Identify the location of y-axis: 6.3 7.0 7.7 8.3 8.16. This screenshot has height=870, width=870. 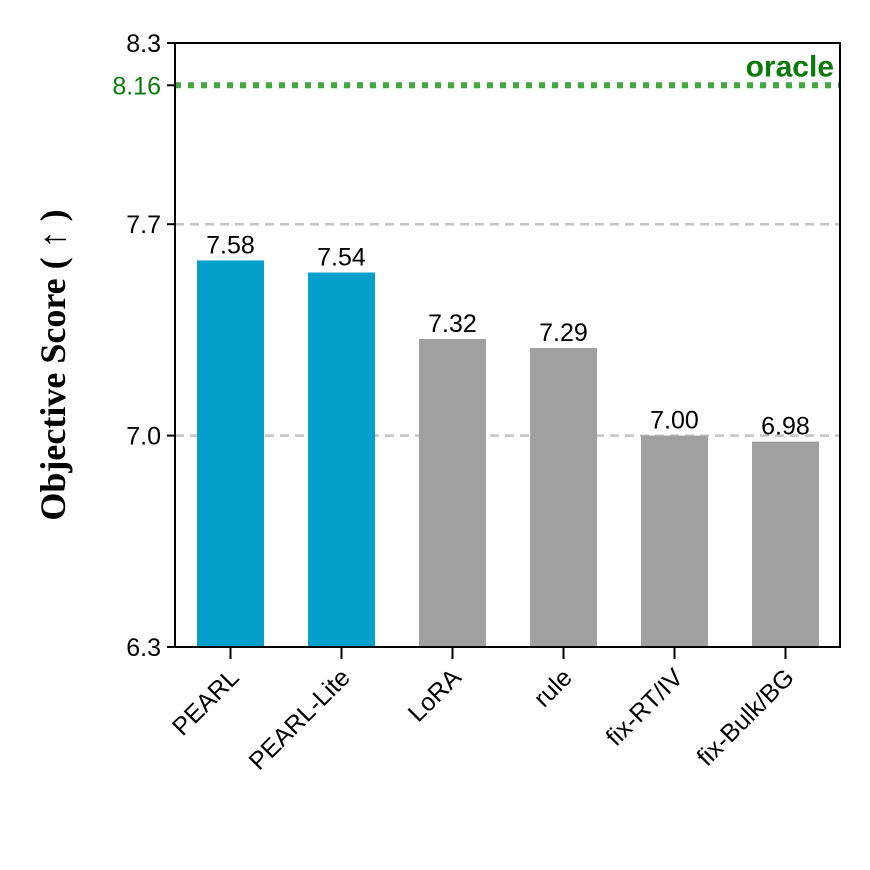
(143, 346).